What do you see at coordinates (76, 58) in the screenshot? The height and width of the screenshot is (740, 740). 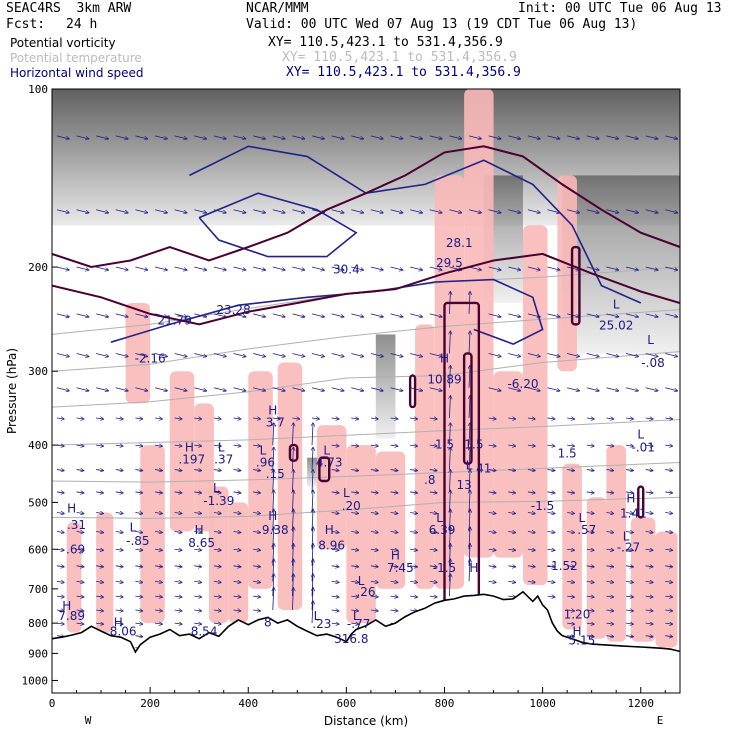 I see `field-theta-name: Potential temperature` at bounding box center [76, 58].